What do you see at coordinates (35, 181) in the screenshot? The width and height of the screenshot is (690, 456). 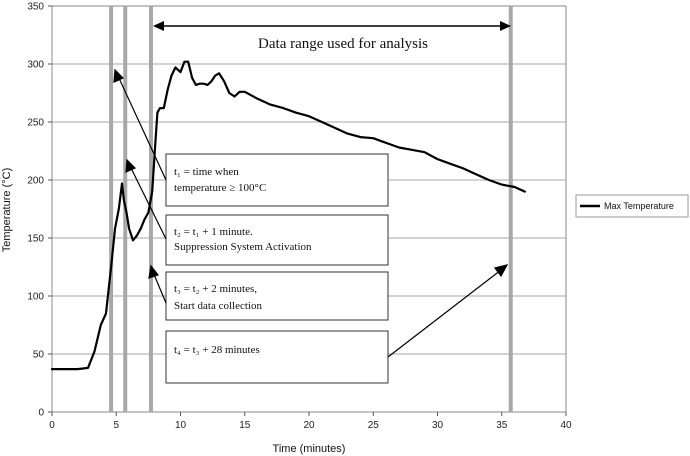 I see `y-tick-label: 200` at bounding box center [35, 181].